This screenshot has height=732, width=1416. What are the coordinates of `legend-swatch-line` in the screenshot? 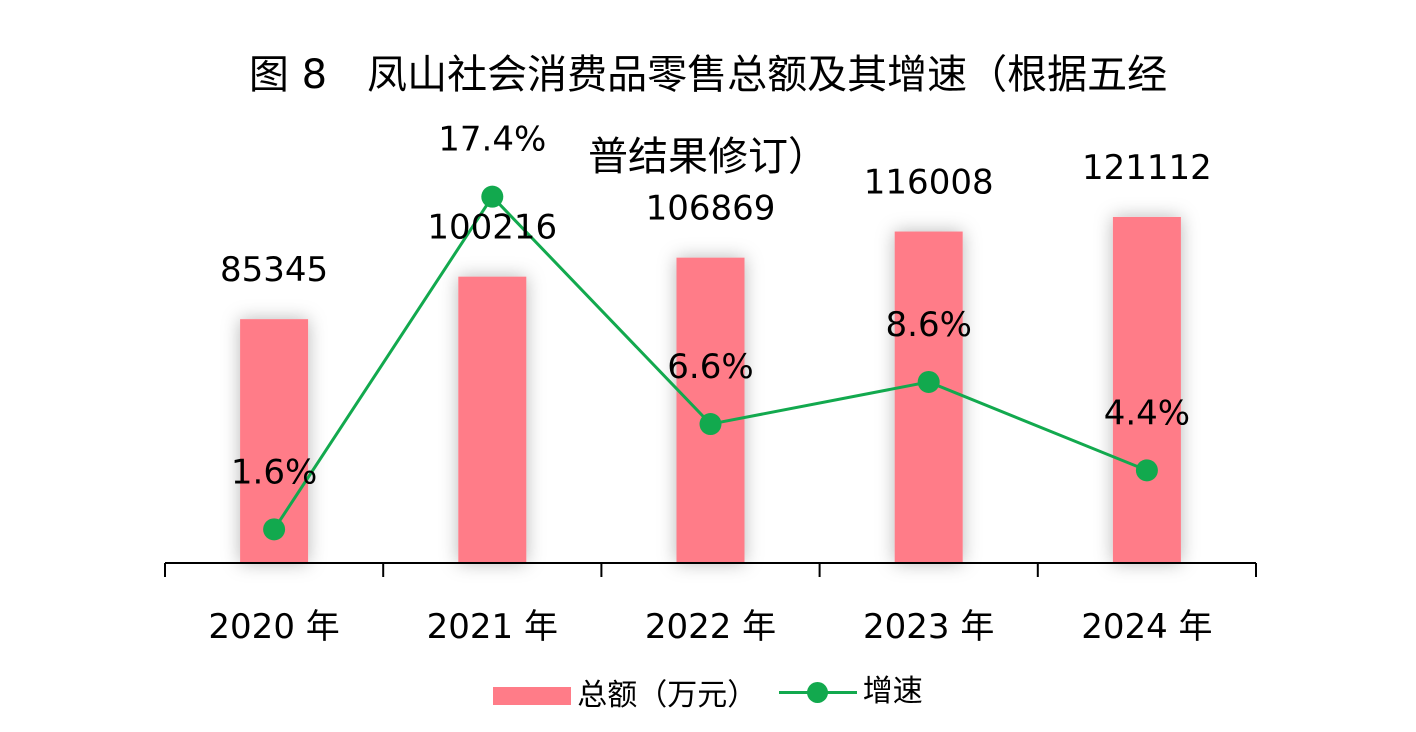 It's located at (817, 692).